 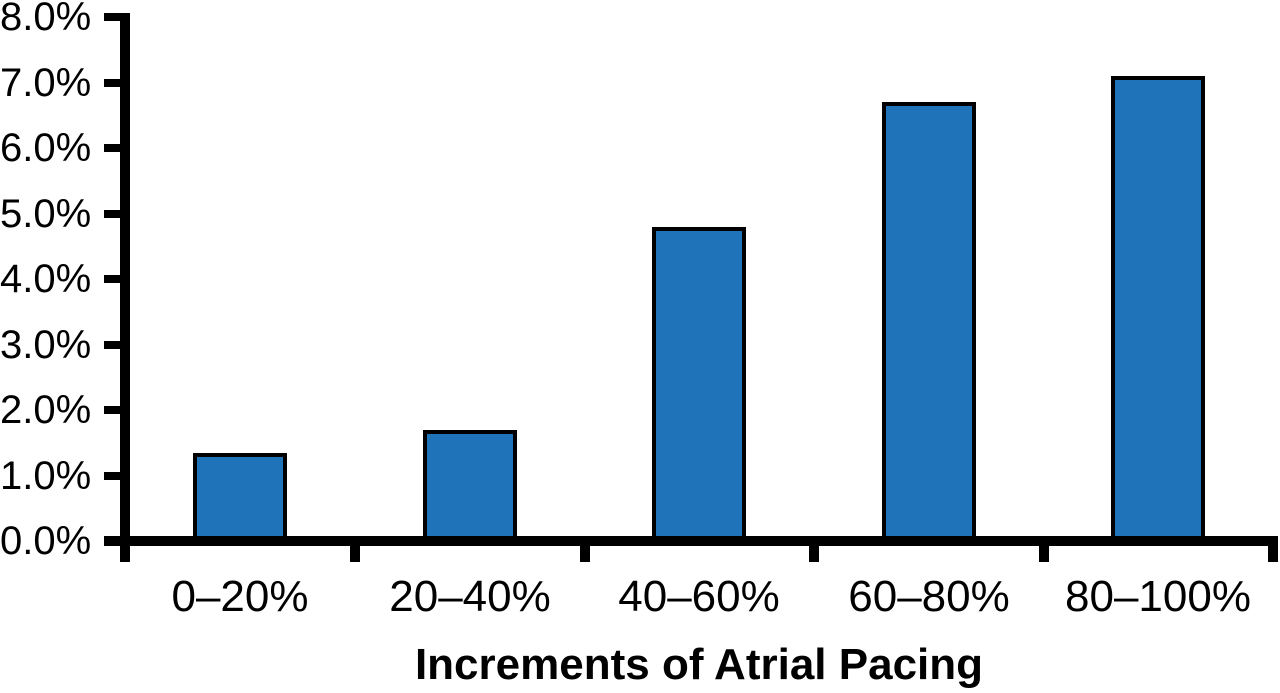 What do you see at coordinates (929, 596) in the screenshot?
I see `x-tick-label: 60–80%` at bounding box center [929, 596].